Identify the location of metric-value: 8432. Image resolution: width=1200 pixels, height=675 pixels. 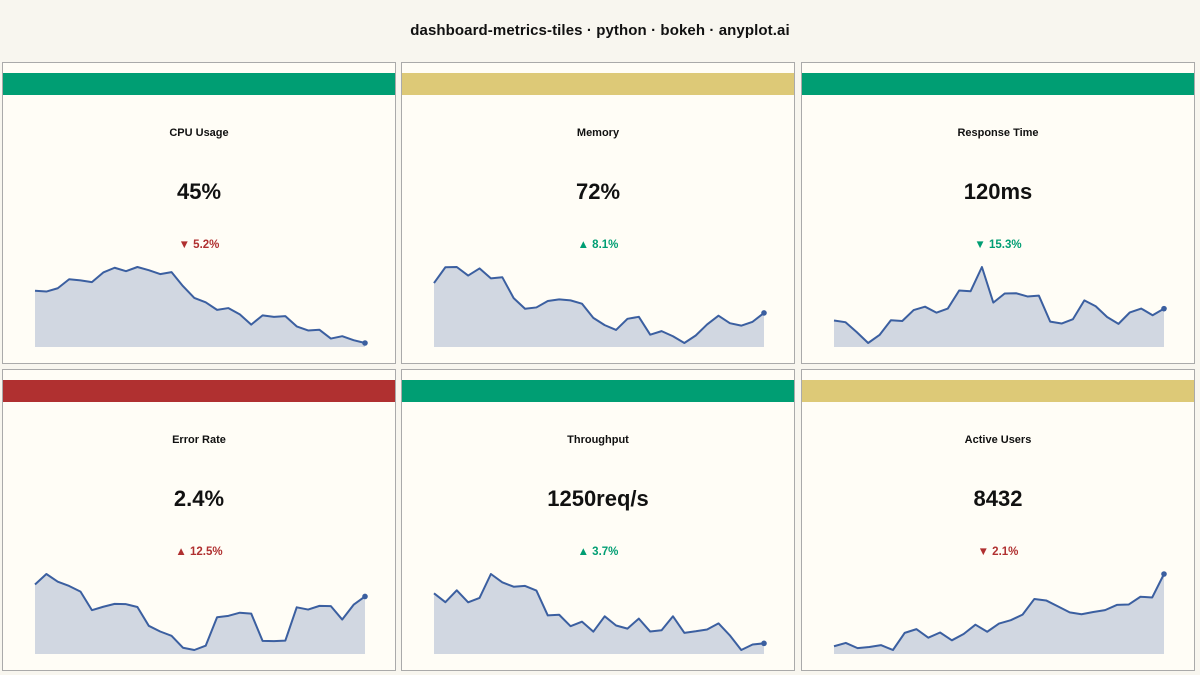
(998, 498).